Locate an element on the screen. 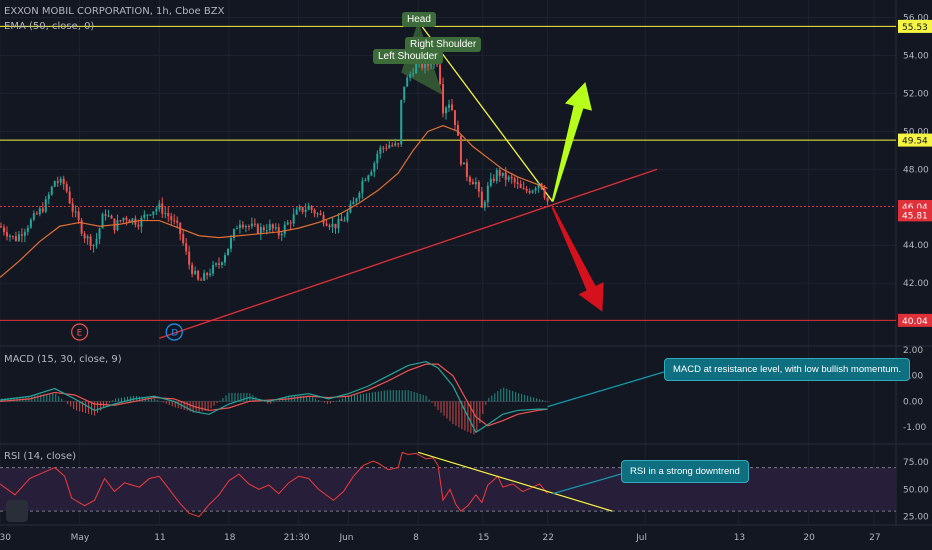  price-tick-label-6: 42.00 is located at coordinates (916, 284).